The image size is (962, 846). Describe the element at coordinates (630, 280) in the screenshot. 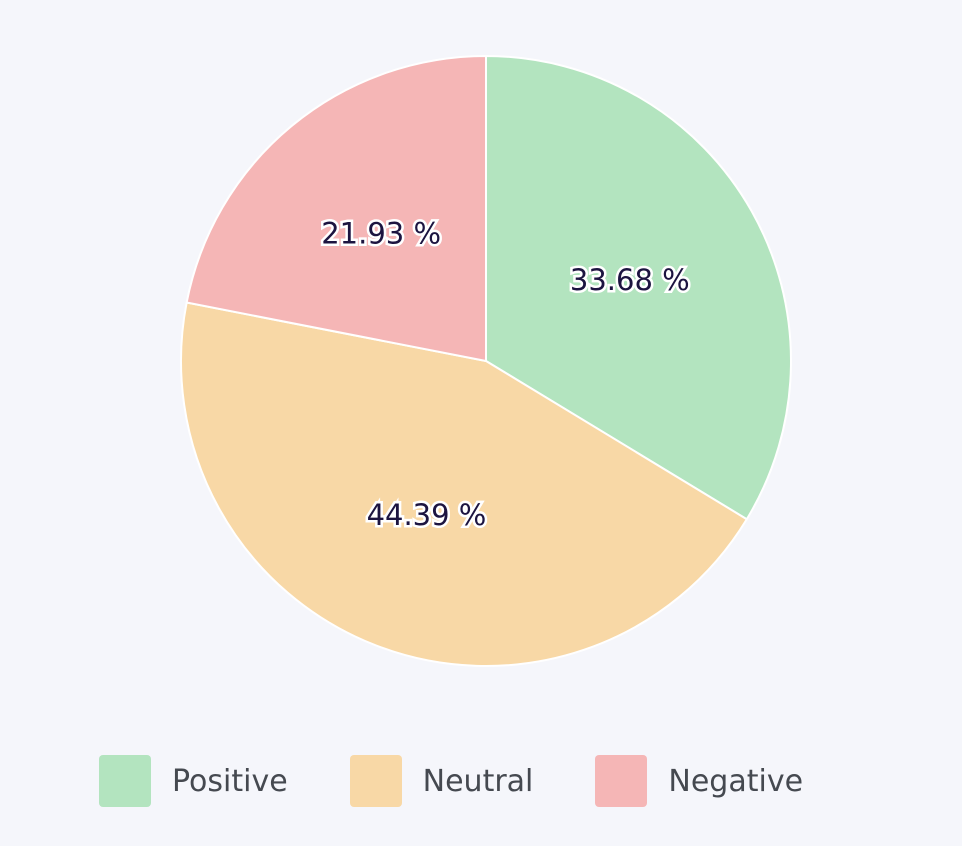

I see `slice-label-positive: 33.68 %` at that location.